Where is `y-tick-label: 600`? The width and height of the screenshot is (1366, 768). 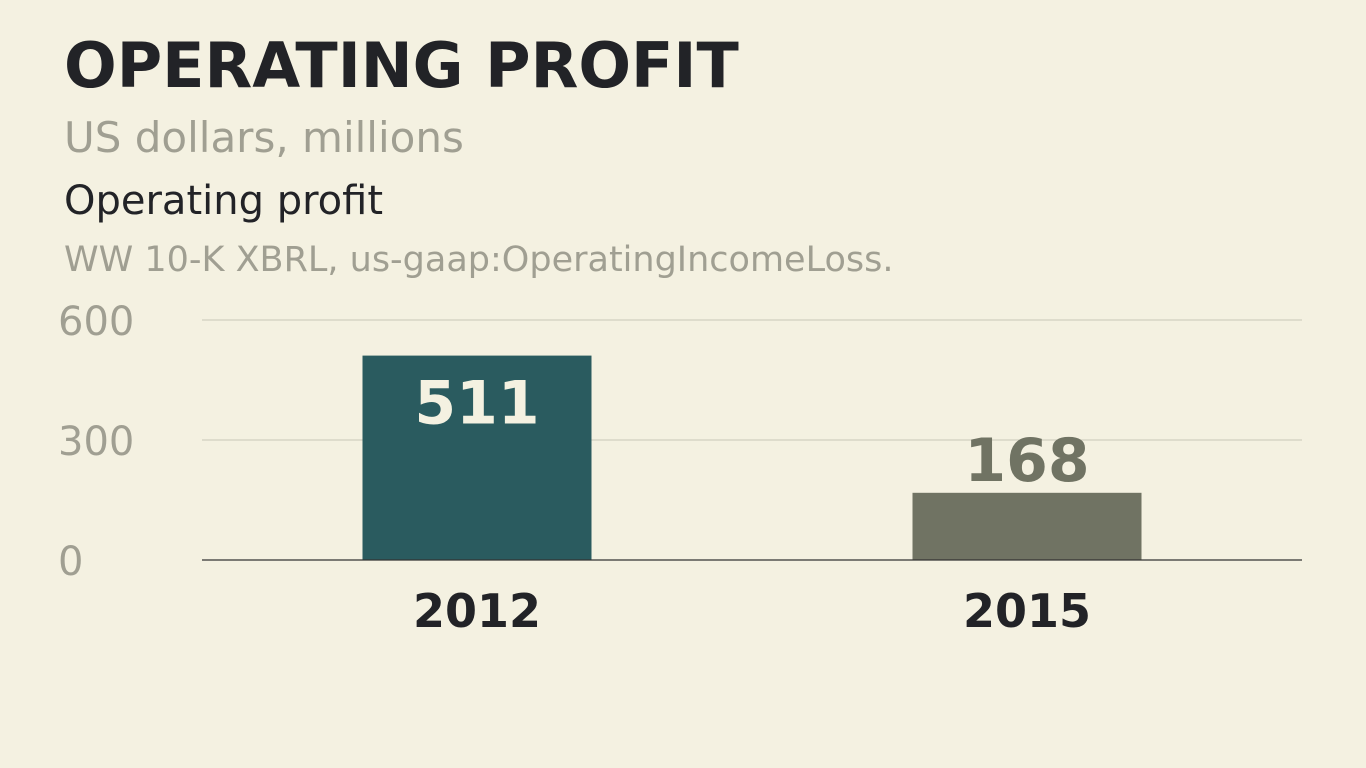 y-tick-label: 600 is located at coordinates (96, 322).